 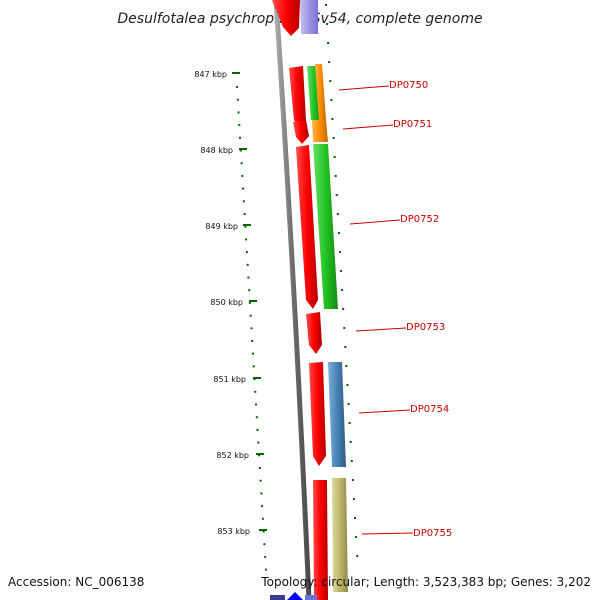 I want to click on gene-DP0750, so click(x=320, y=92).